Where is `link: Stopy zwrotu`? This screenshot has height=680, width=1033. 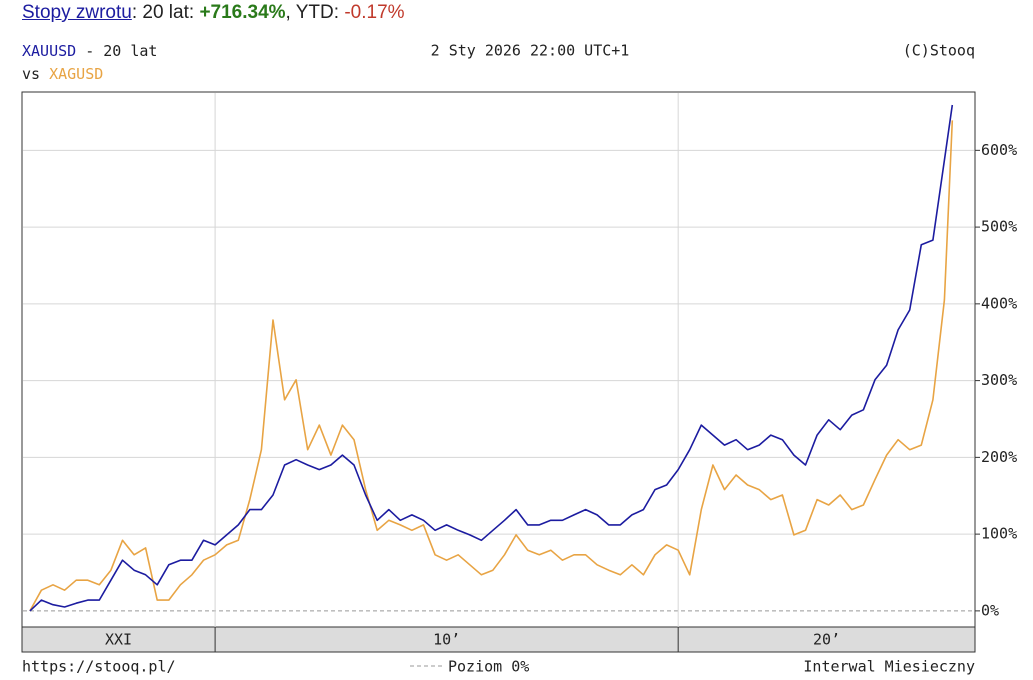
link: Stopy zwrotu is located at coordinates (77, 12).